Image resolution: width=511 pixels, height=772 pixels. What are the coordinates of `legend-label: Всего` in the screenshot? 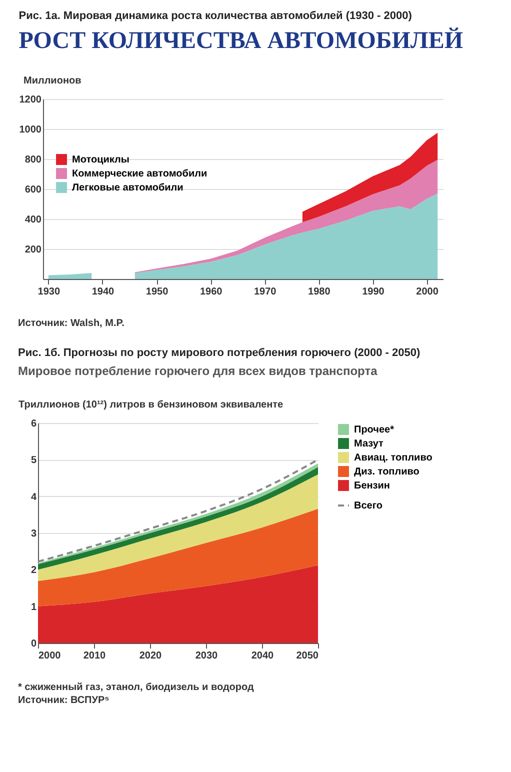 It's located at (368, 506).